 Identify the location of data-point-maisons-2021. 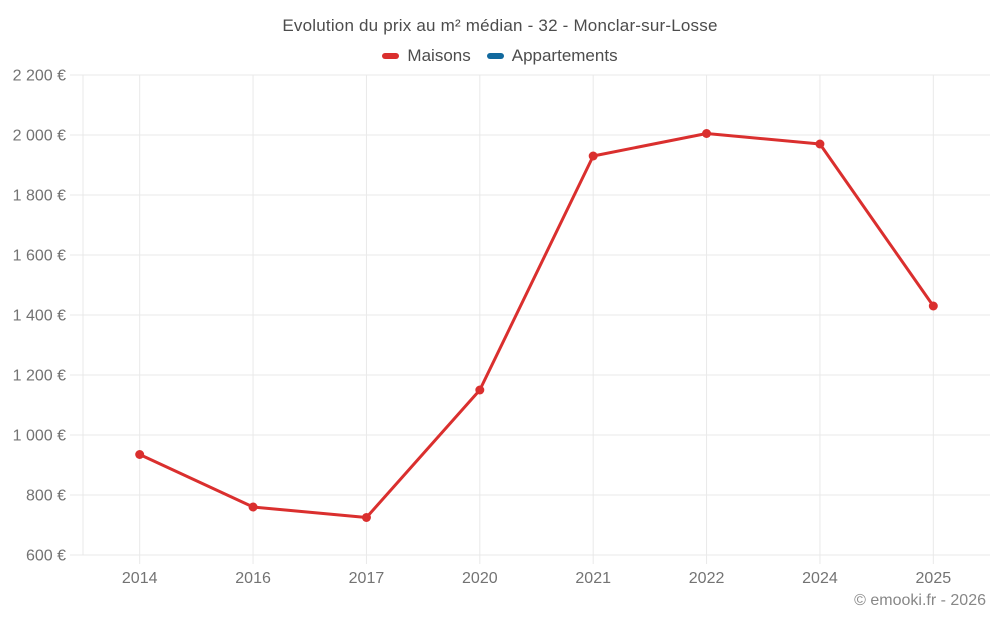
(593, 156).